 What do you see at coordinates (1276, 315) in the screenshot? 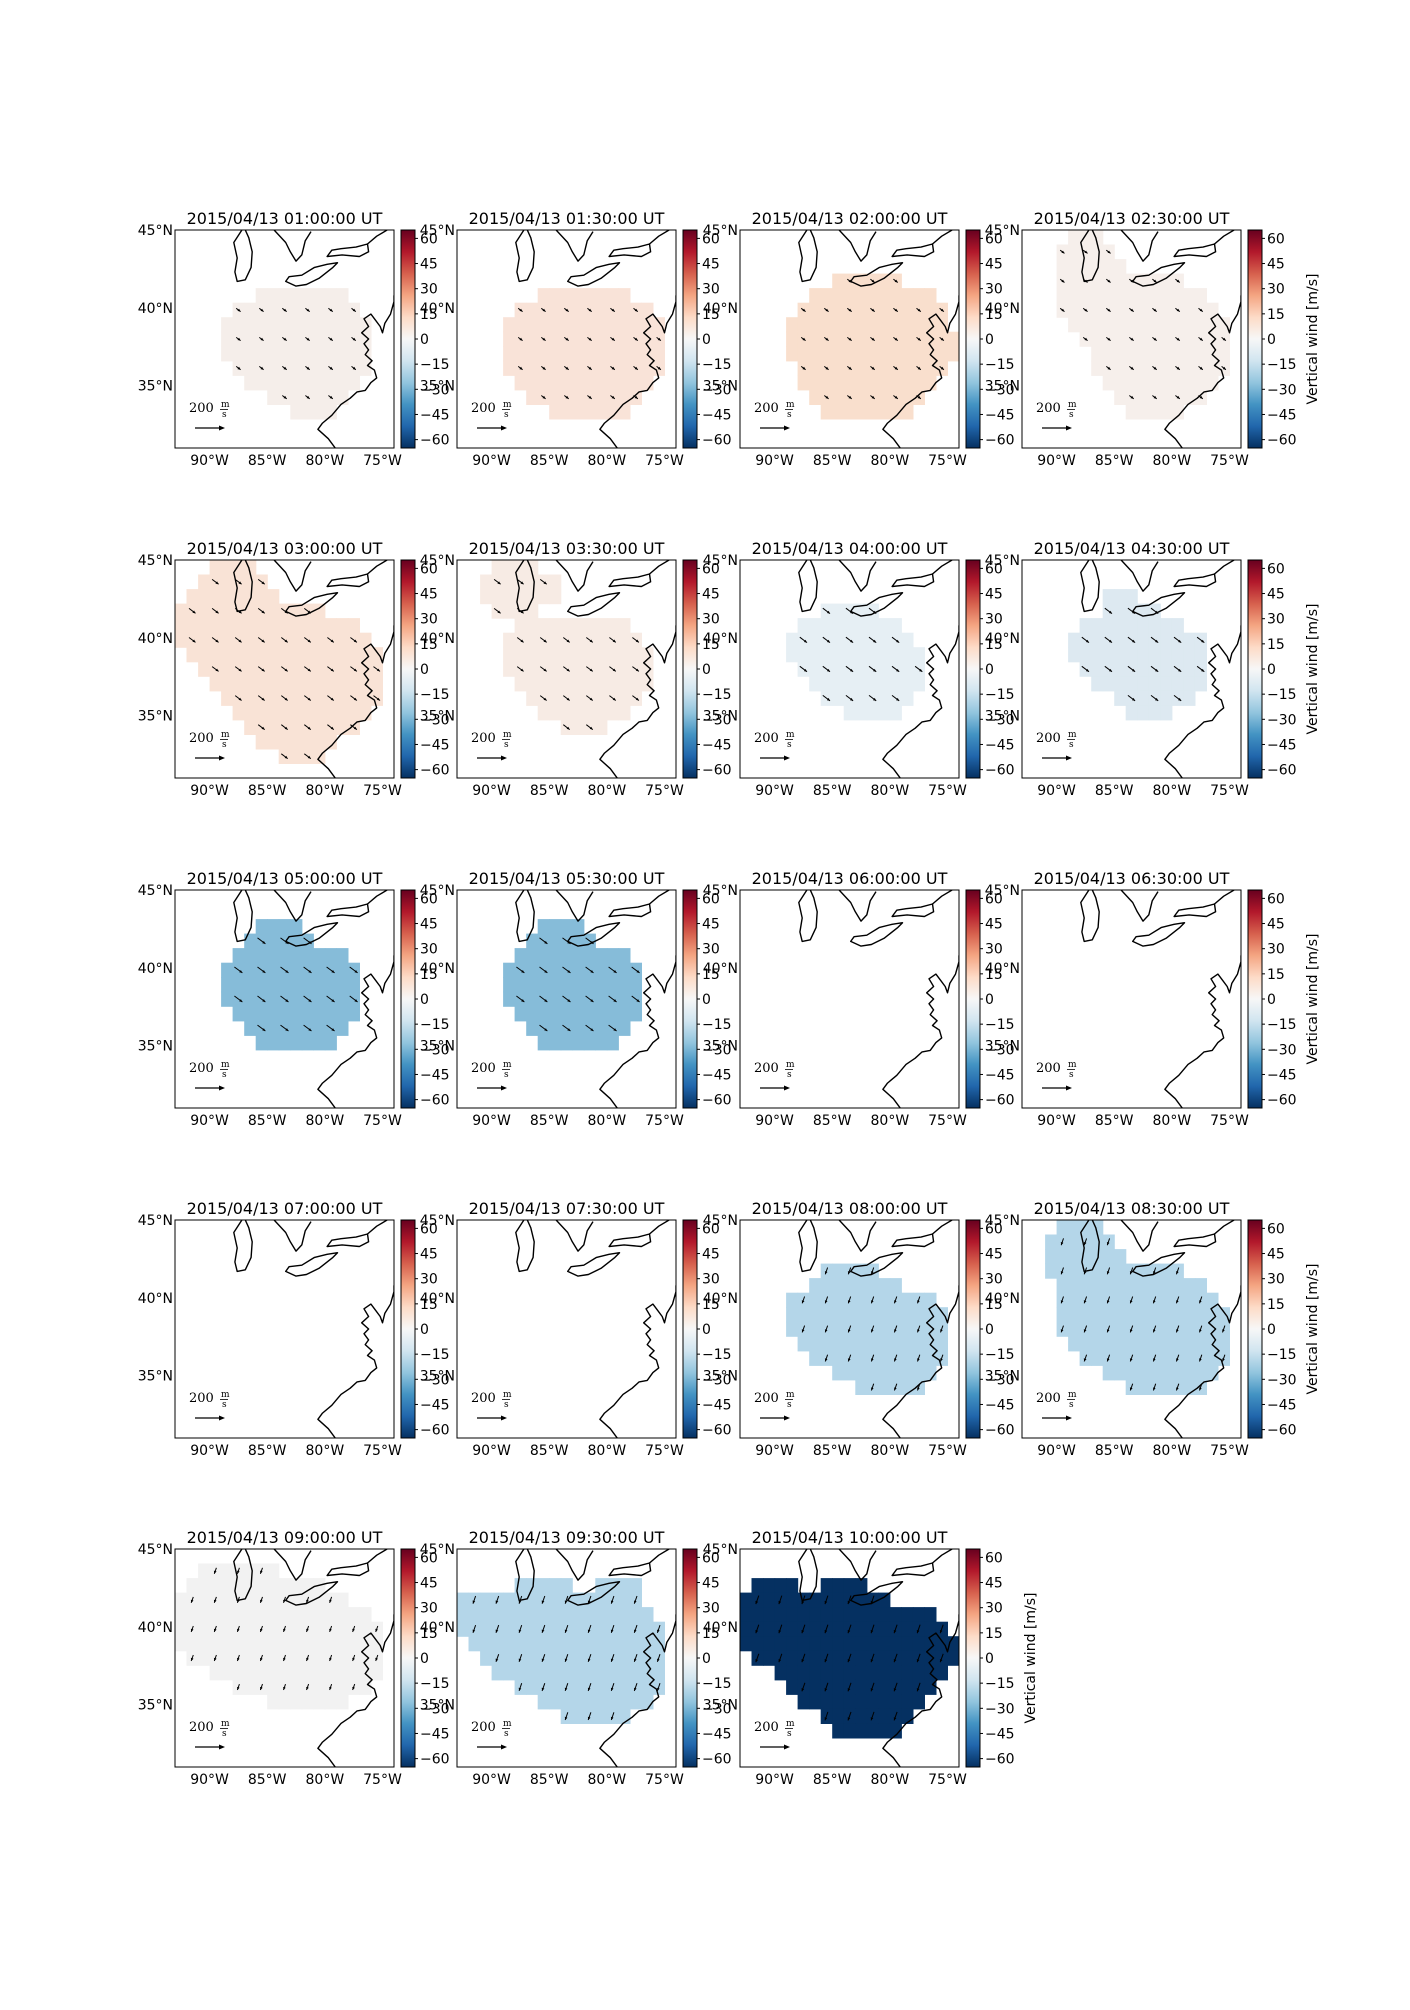
I see `colorbar-tick: 15` at bounding box center [1276, 315].